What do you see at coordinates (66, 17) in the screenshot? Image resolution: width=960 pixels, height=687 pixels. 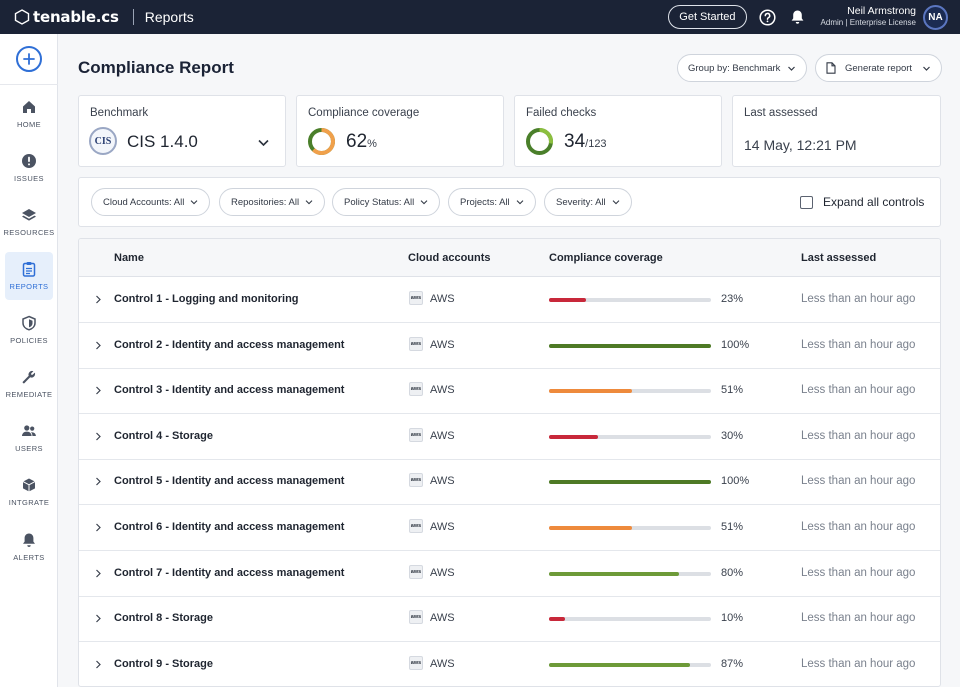 I see `tenable-logo: tenable.cs` at bounding box center [66, 17].